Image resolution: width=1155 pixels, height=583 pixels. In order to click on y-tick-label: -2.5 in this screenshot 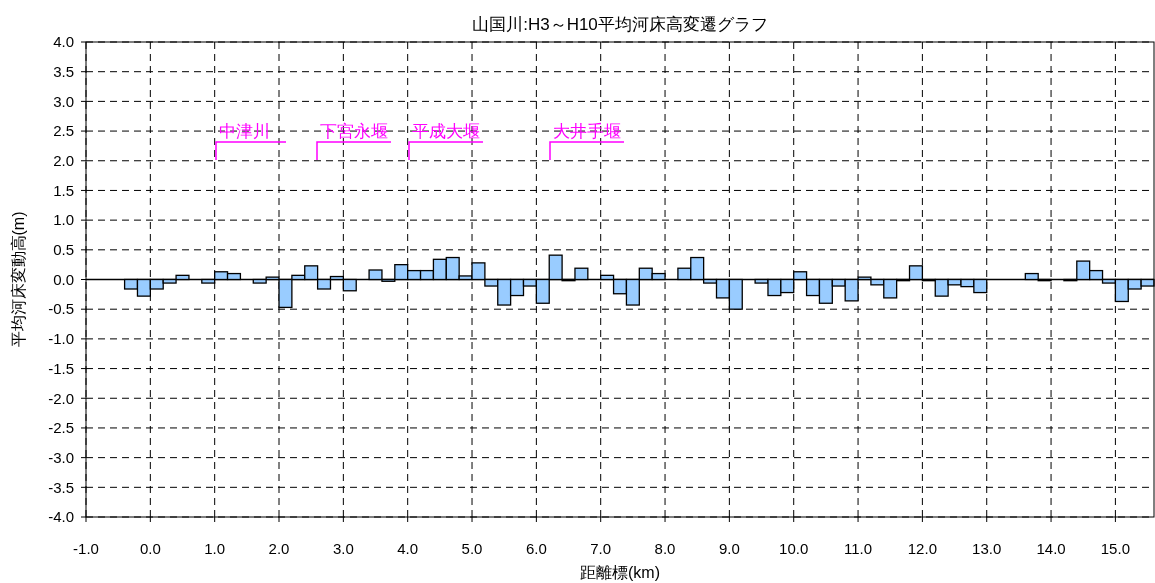, I will do `click(61, 428)`.